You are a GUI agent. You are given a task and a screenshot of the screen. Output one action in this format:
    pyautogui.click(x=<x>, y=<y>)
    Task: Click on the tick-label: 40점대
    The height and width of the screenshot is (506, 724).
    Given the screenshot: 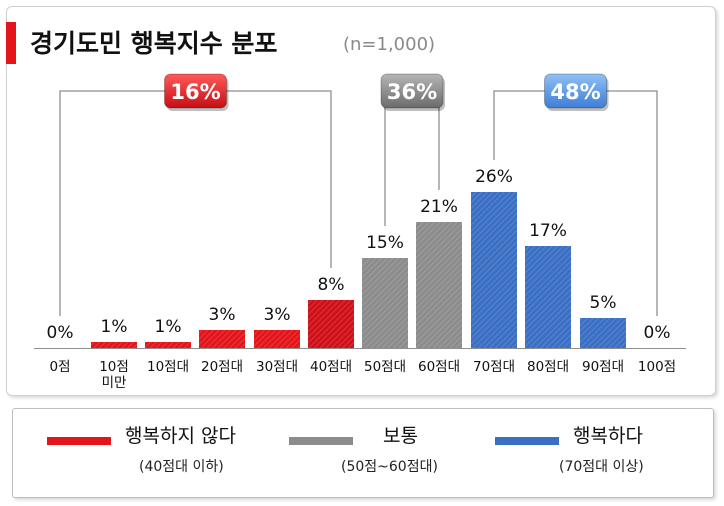 What is the action you would take?
    pyautogui.click(x=331, y=367)
    